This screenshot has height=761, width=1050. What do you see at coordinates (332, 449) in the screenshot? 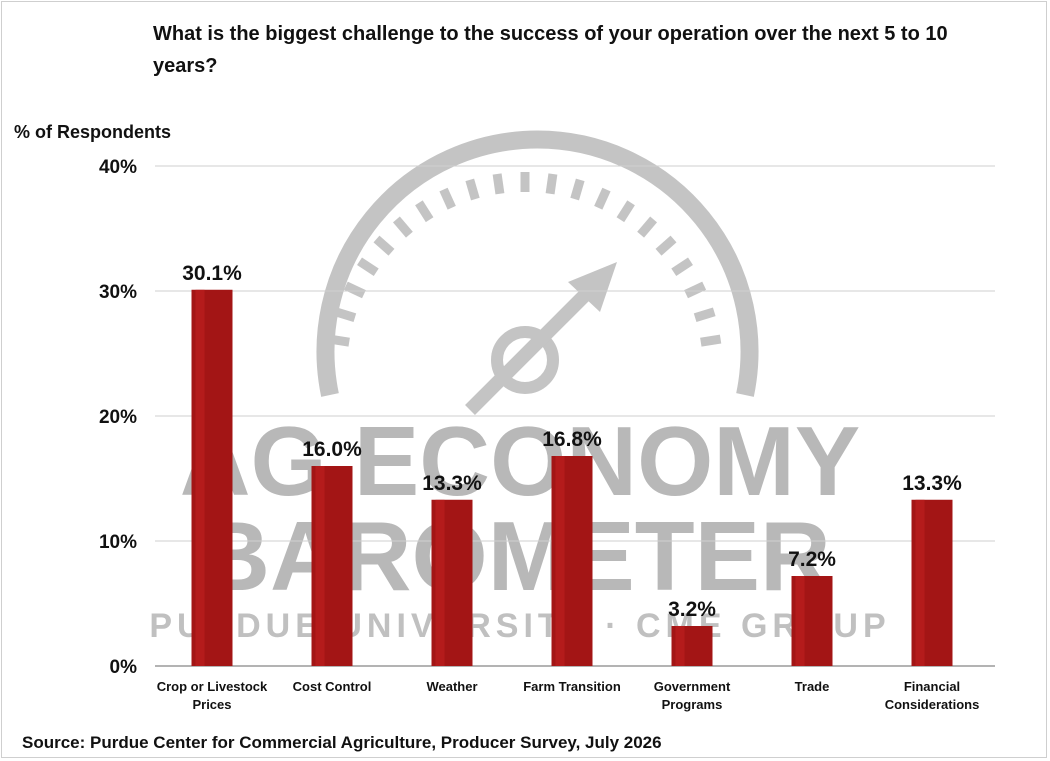
I see `data-label: 16.0%` at bounding box center [332, 449].